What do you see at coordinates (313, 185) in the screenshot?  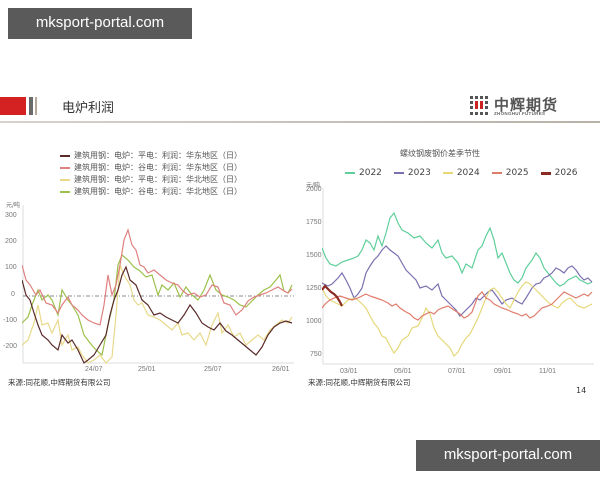 I see `right-chart-unit: 元/吨` at bounding box center [313, 185].